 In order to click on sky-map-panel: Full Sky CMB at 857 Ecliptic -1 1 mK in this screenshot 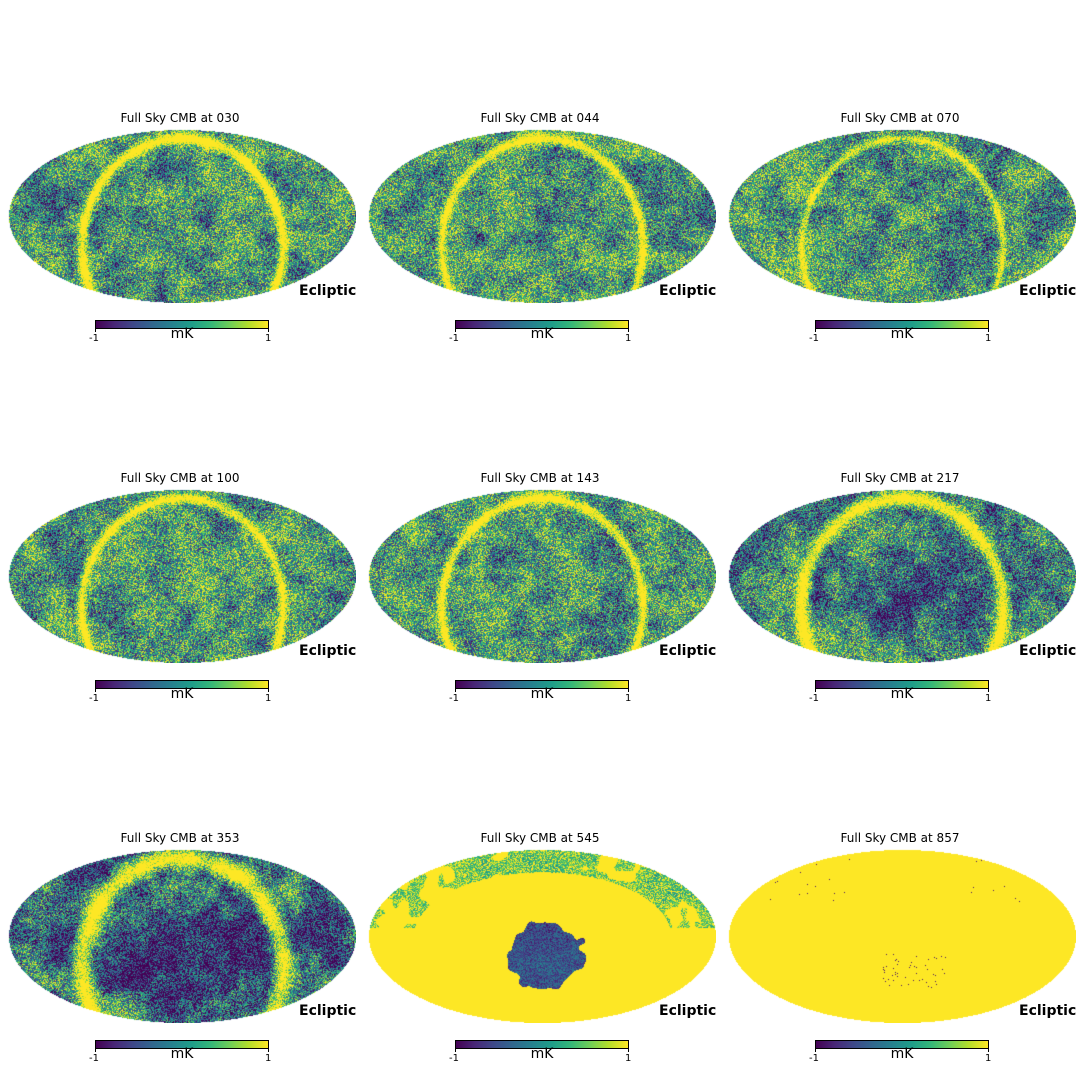, I will do `click(900, 955)`.